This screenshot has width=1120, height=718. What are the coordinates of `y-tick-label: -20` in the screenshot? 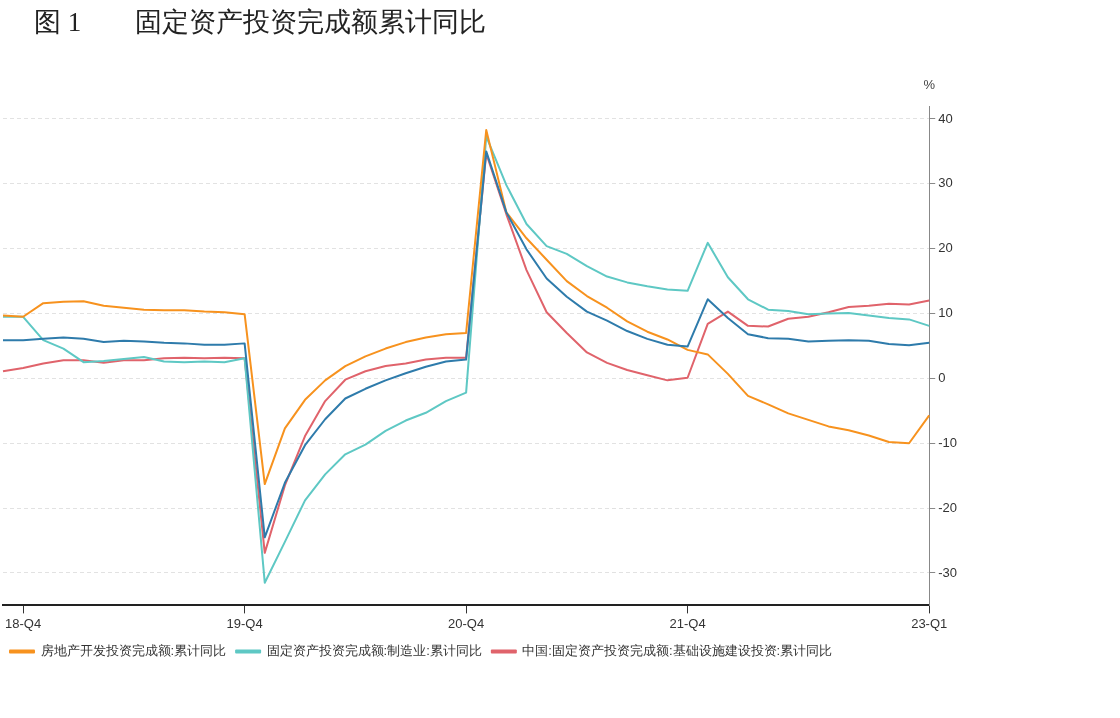 It's located at (948, 507).